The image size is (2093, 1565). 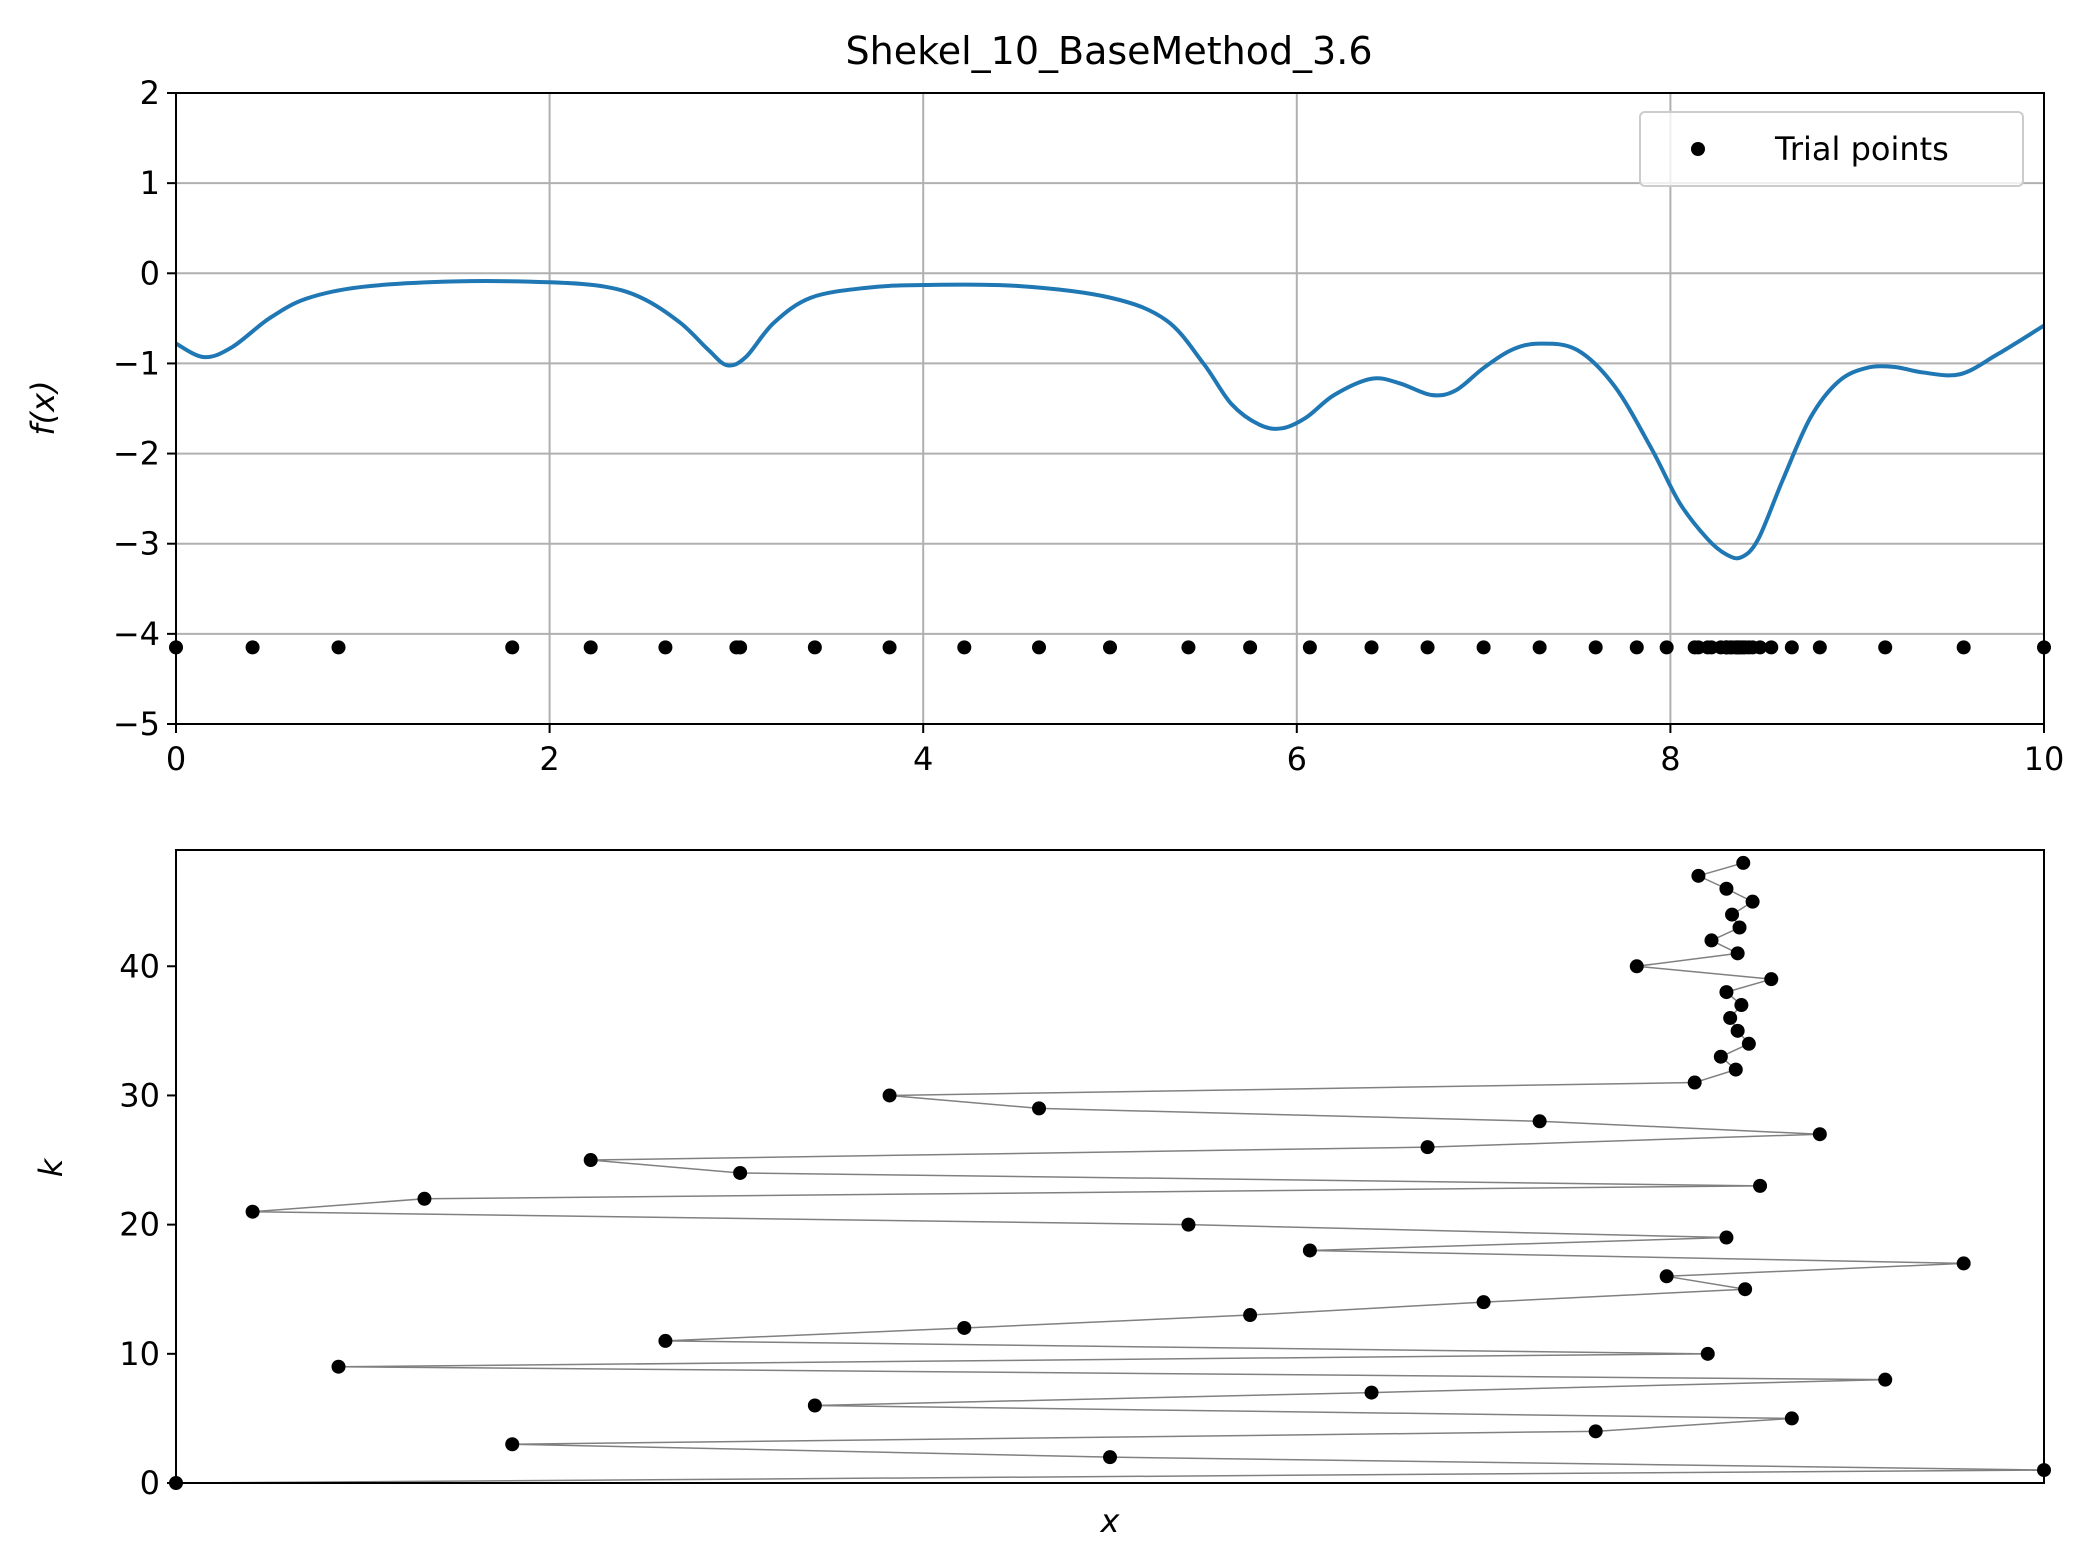 I want to click on legend-box, so click(x=1831, y=149).